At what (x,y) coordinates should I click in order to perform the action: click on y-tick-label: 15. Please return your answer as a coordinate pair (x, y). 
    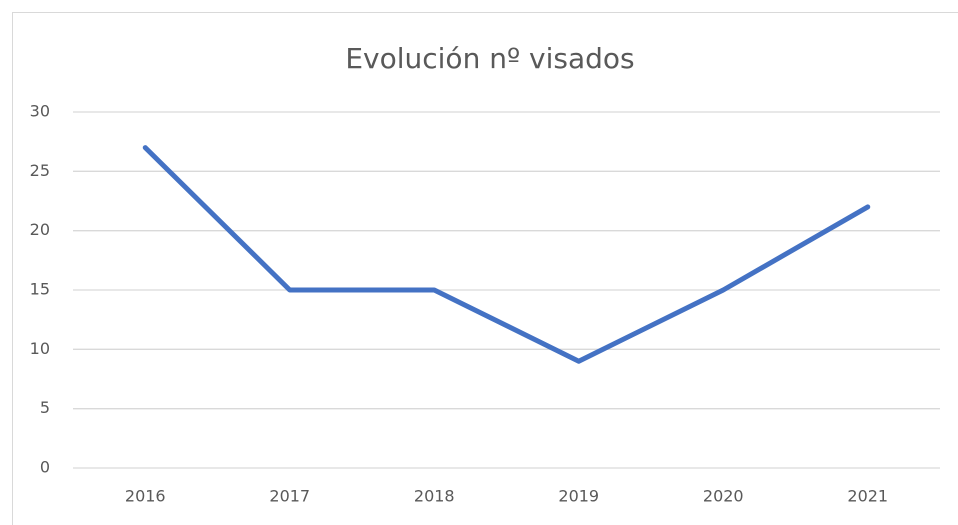
    Looking at the image, I should click on (40, 289).